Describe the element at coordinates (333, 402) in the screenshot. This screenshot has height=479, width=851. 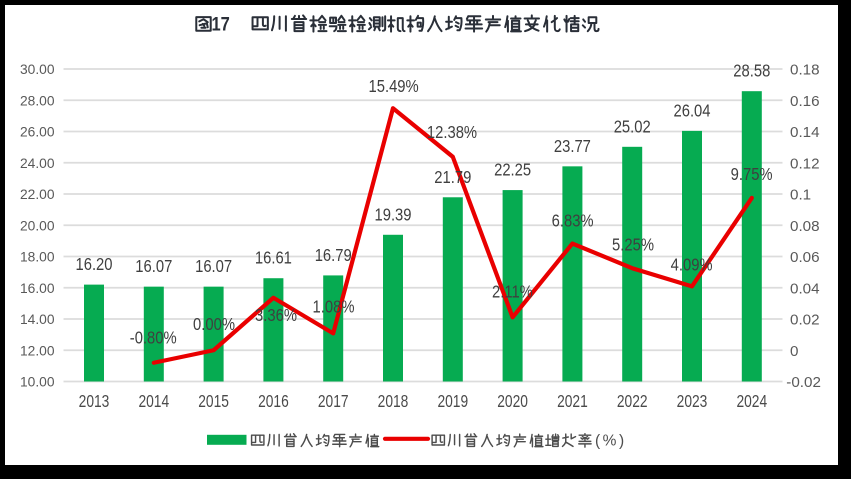
I see `svg-text: 2017` at that location.